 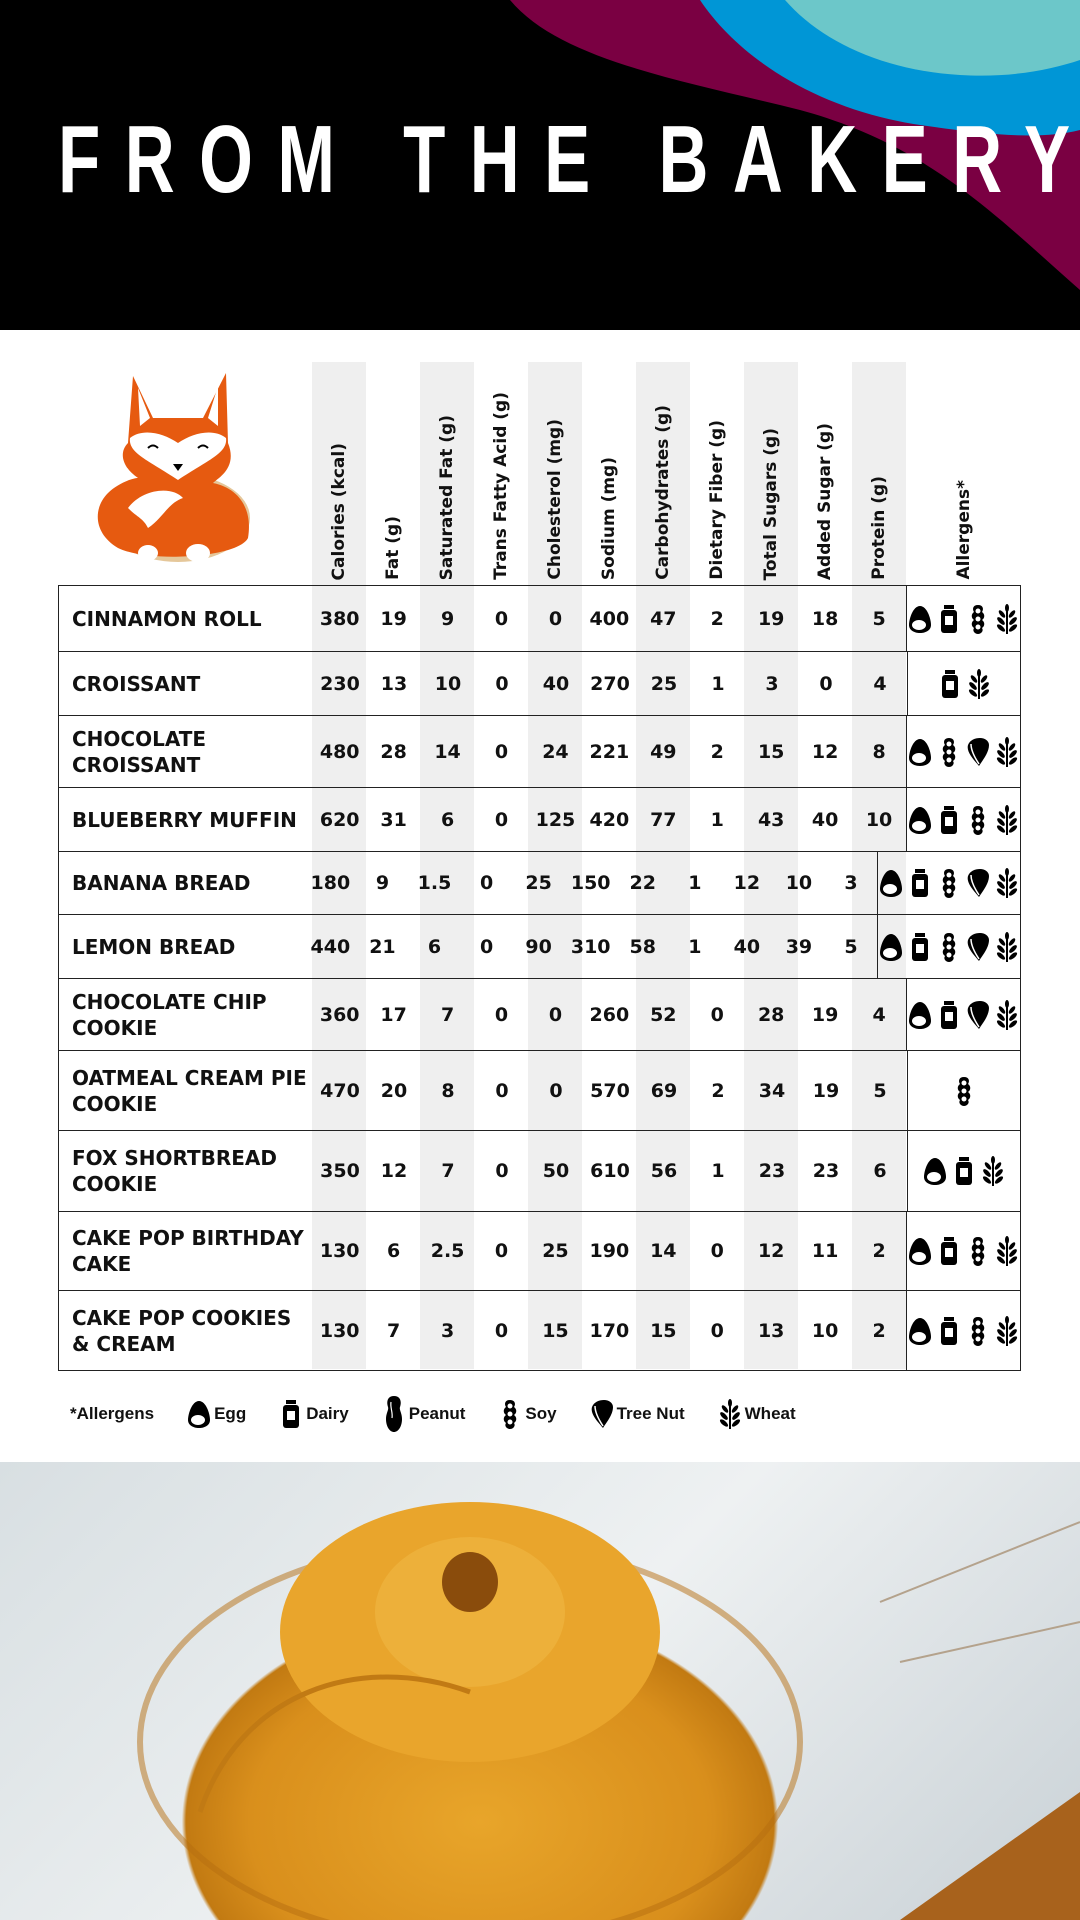 I want to click on cell-value: 480, so click(x=339, y=751).